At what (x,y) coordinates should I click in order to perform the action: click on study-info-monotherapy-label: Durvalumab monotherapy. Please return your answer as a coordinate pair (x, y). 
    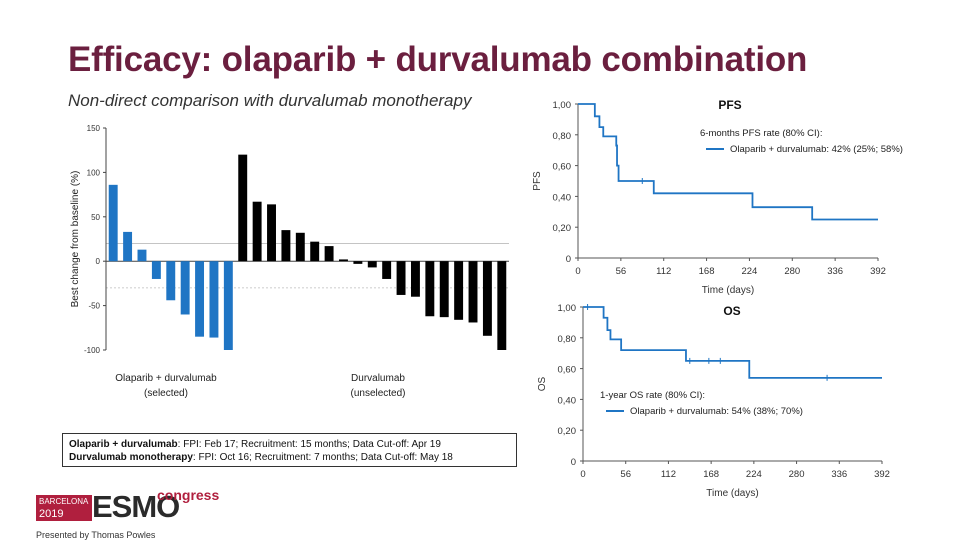
    Looking at the image, I should click on (131, 457).